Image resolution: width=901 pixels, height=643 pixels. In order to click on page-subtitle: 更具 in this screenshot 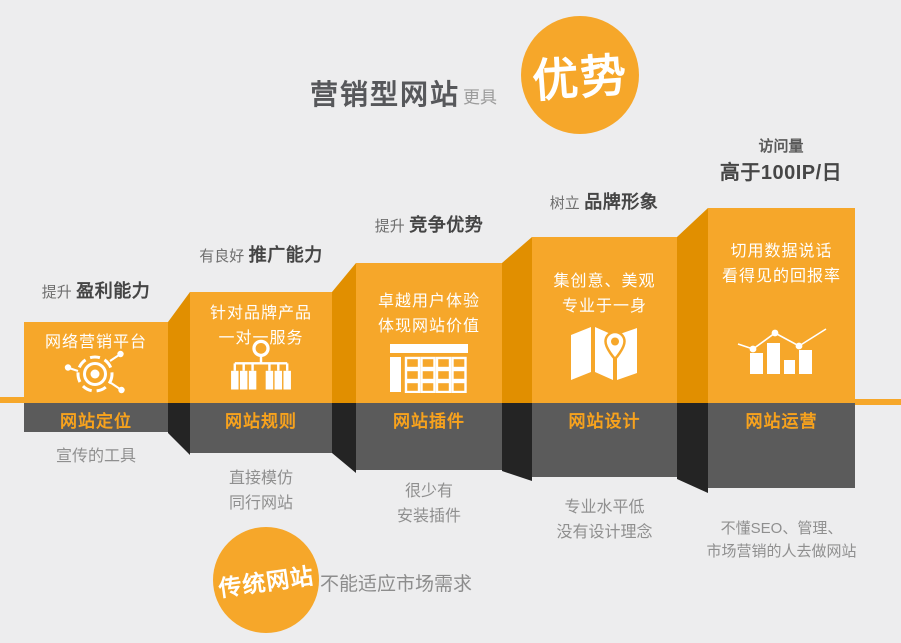, I will do `click(480, 97)`.